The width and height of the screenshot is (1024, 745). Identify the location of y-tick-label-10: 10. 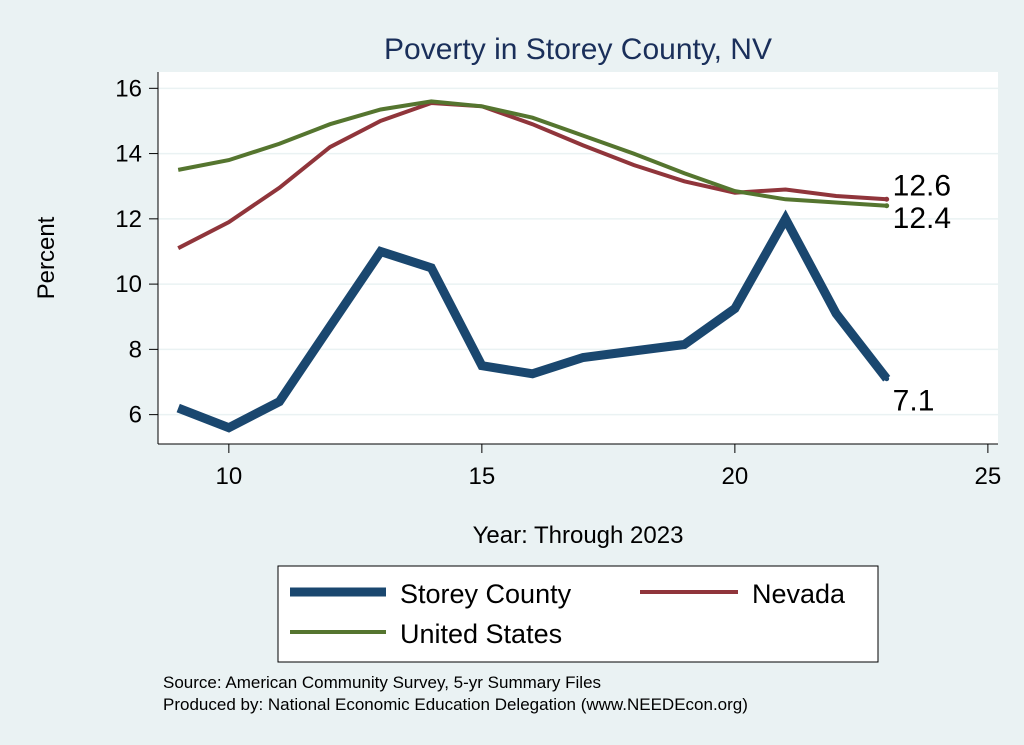
(128, 284).